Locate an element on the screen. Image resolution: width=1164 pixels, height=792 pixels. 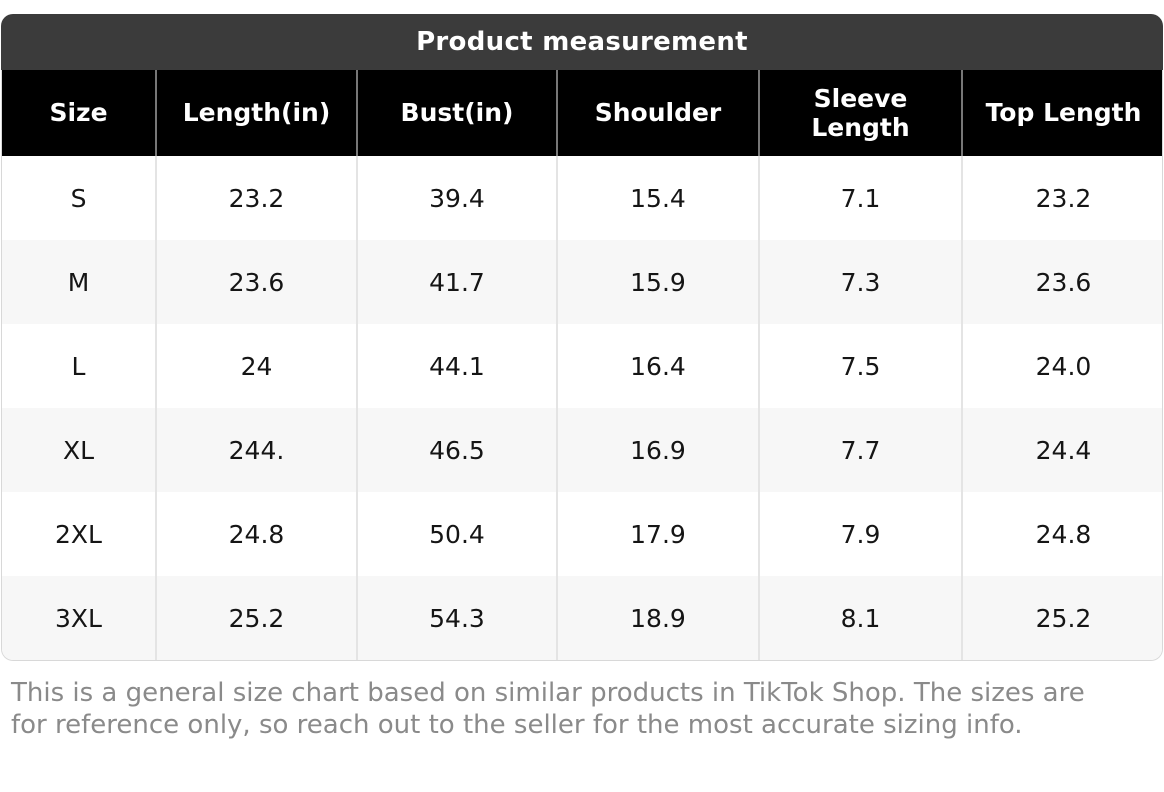
column-header-size: Size is located at coordinates (79, 113).